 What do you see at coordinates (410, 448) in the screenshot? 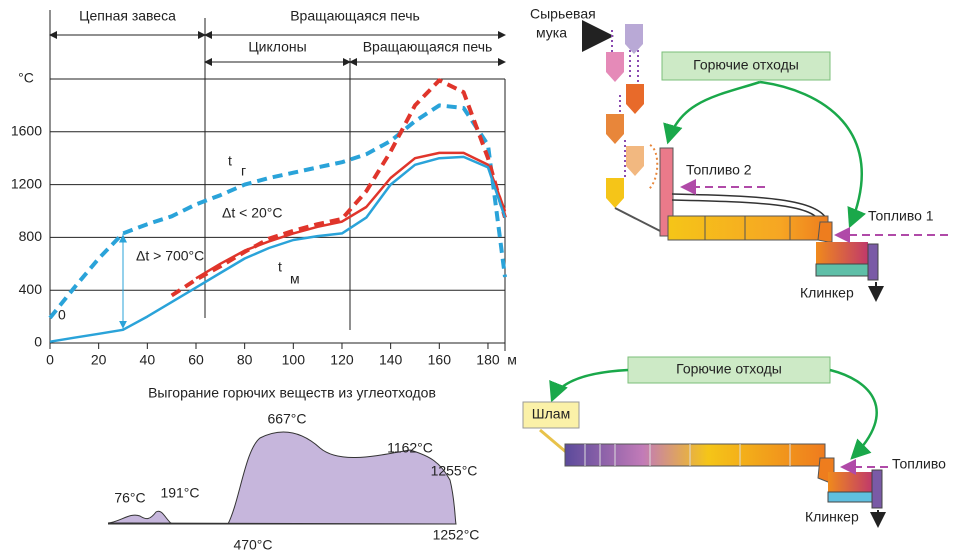
I see `burnout-label: 1162°C` at bounding box center [410, 448].